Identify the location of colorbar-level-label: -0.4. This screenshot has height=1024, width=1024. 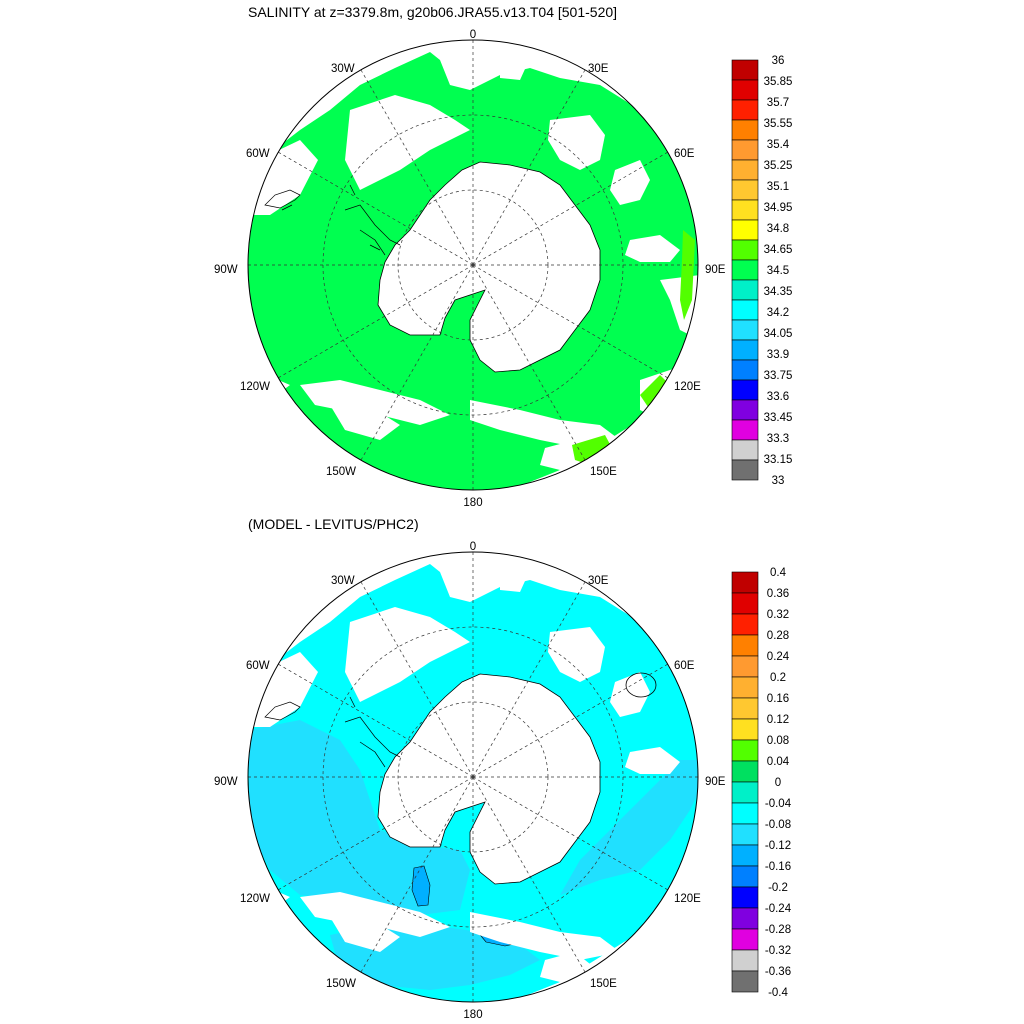
(778, 993).